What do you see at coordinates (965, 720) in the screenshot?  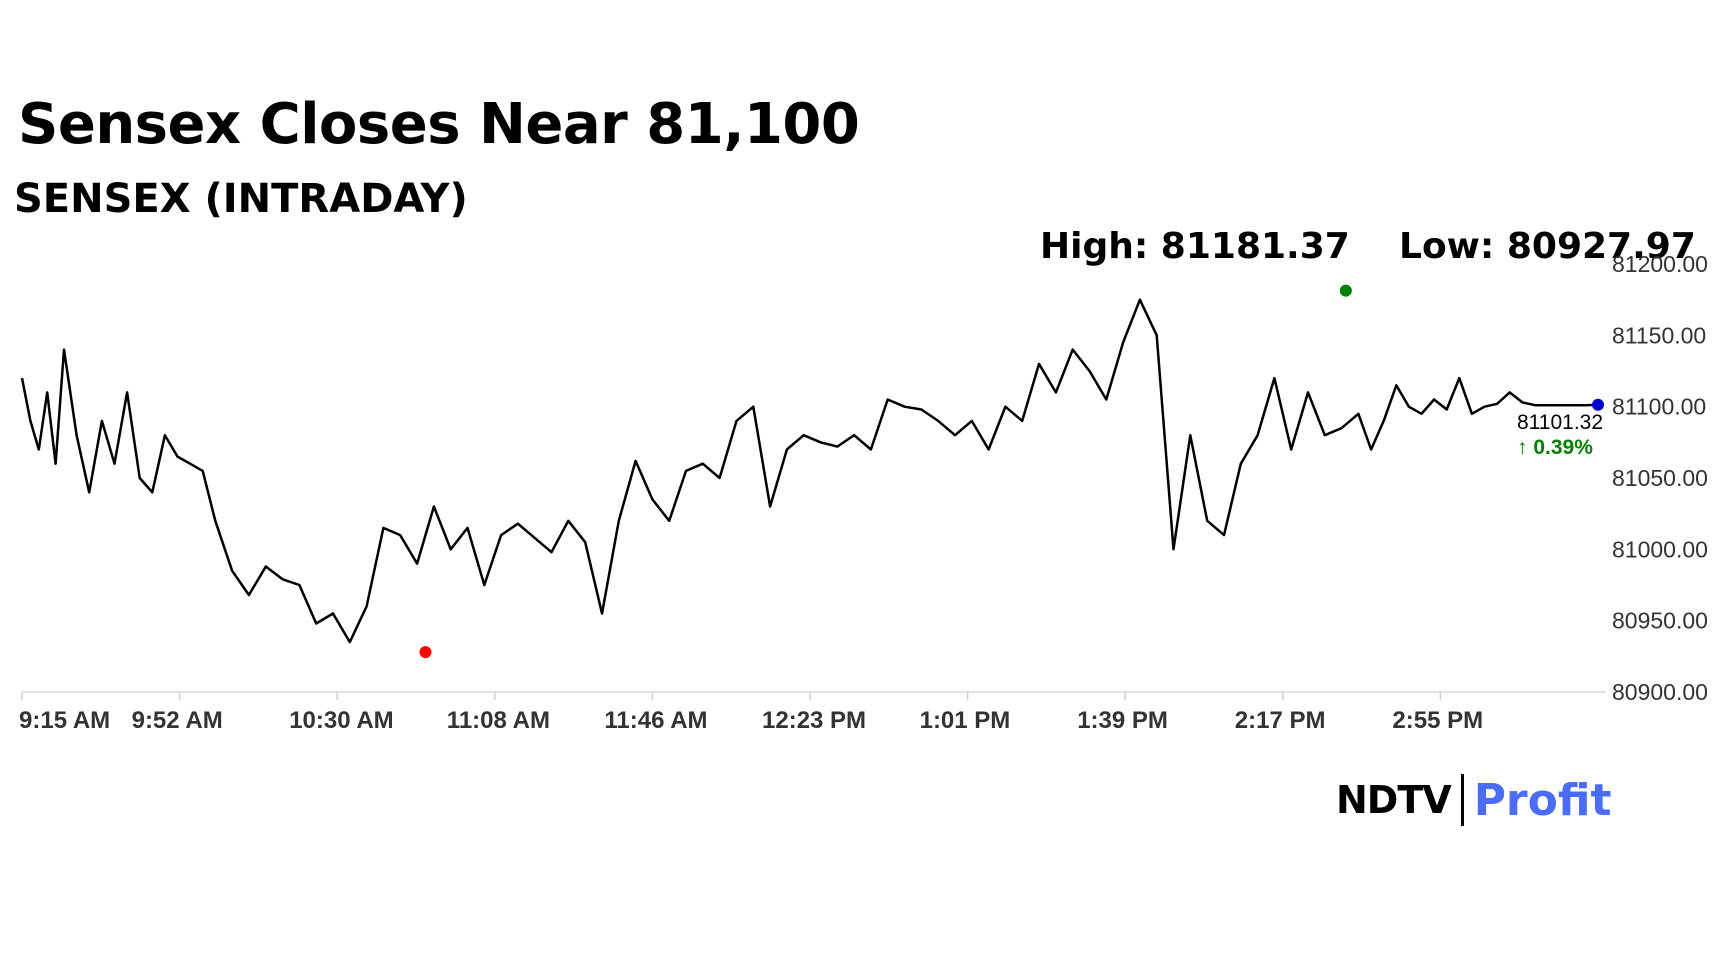 I see `x-tick-label: 1:01 PM` at bounding box center [965, 720].